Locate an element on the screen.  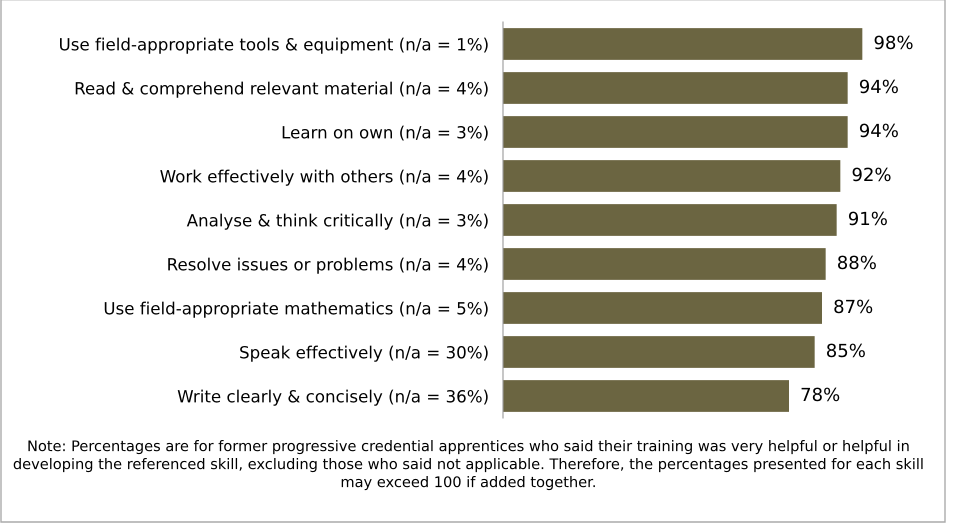
data-label: 87% is located at coordinates (853, 307).